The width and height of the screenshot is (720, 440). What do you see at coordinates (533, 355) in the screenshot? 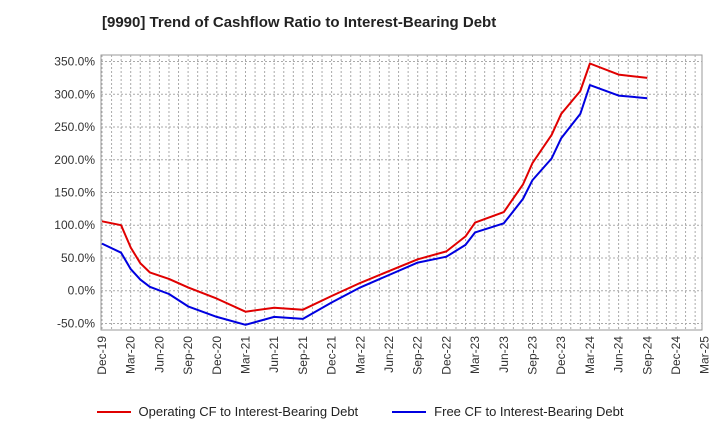
I see `x-tick-label: Sep-23` at bounding box center [533, 355].